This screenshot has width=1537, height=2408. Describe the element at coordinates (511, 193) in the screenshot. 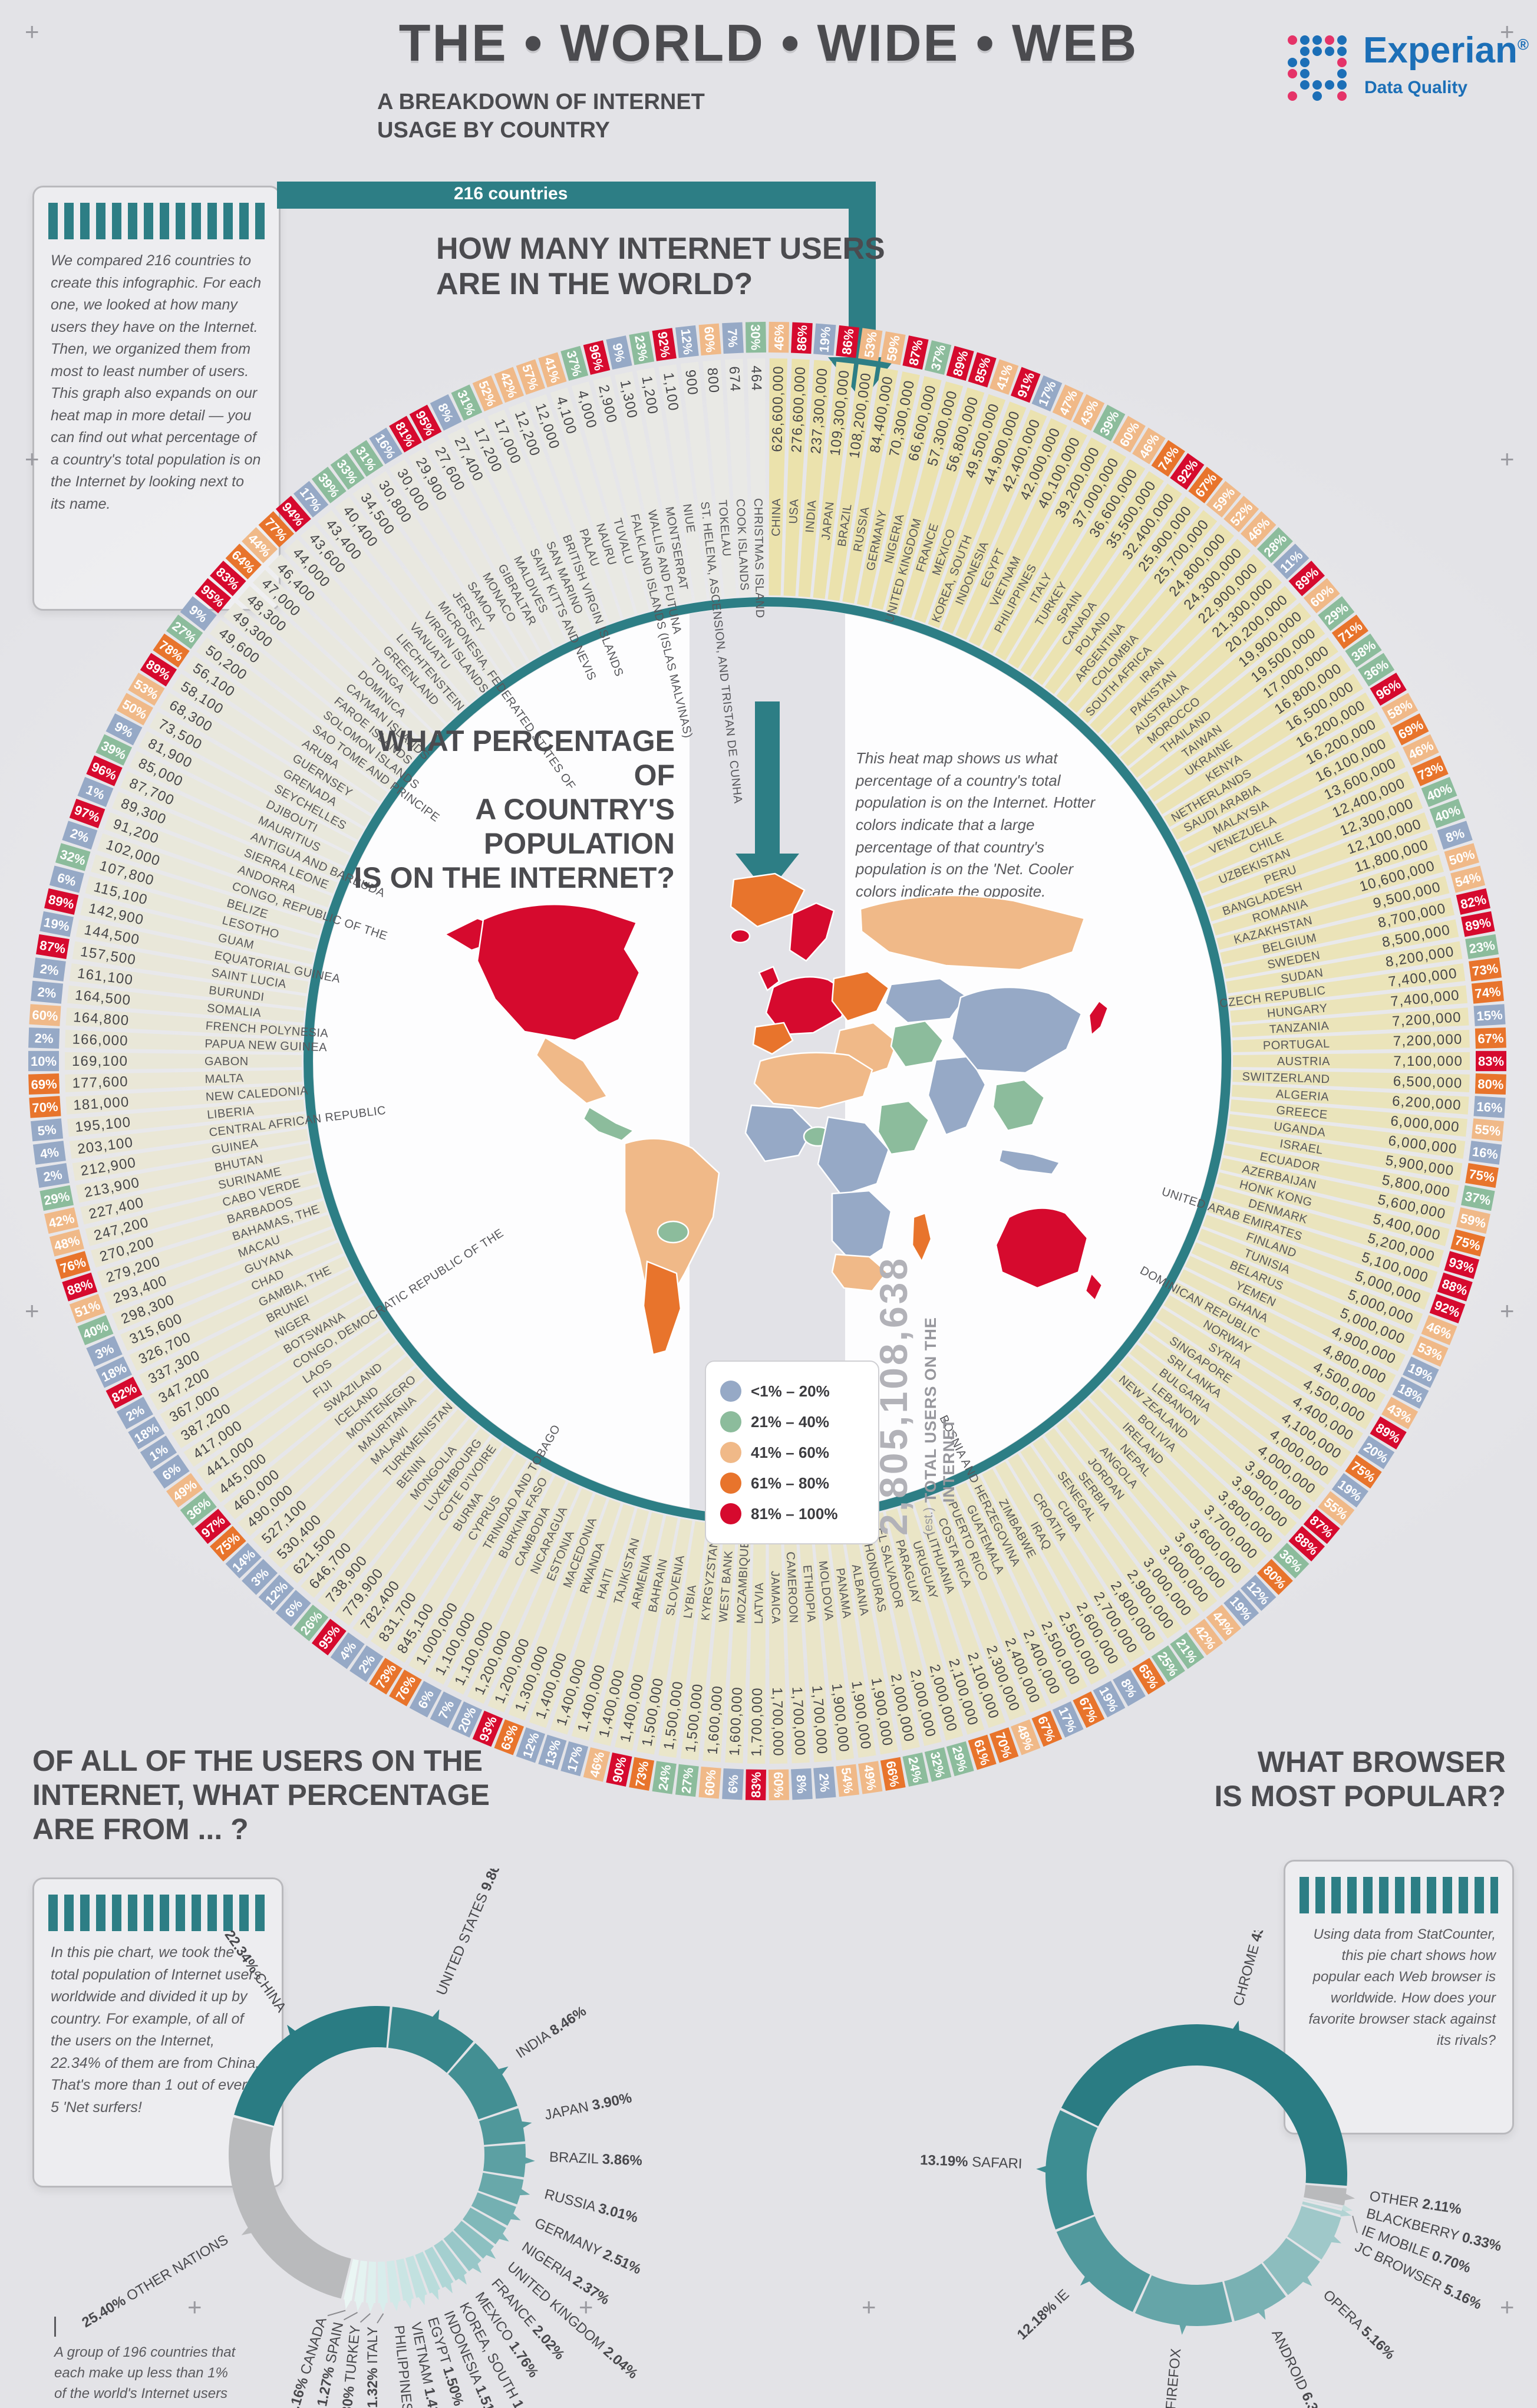

I see `countries-banner-label: 216 countries` at that location.